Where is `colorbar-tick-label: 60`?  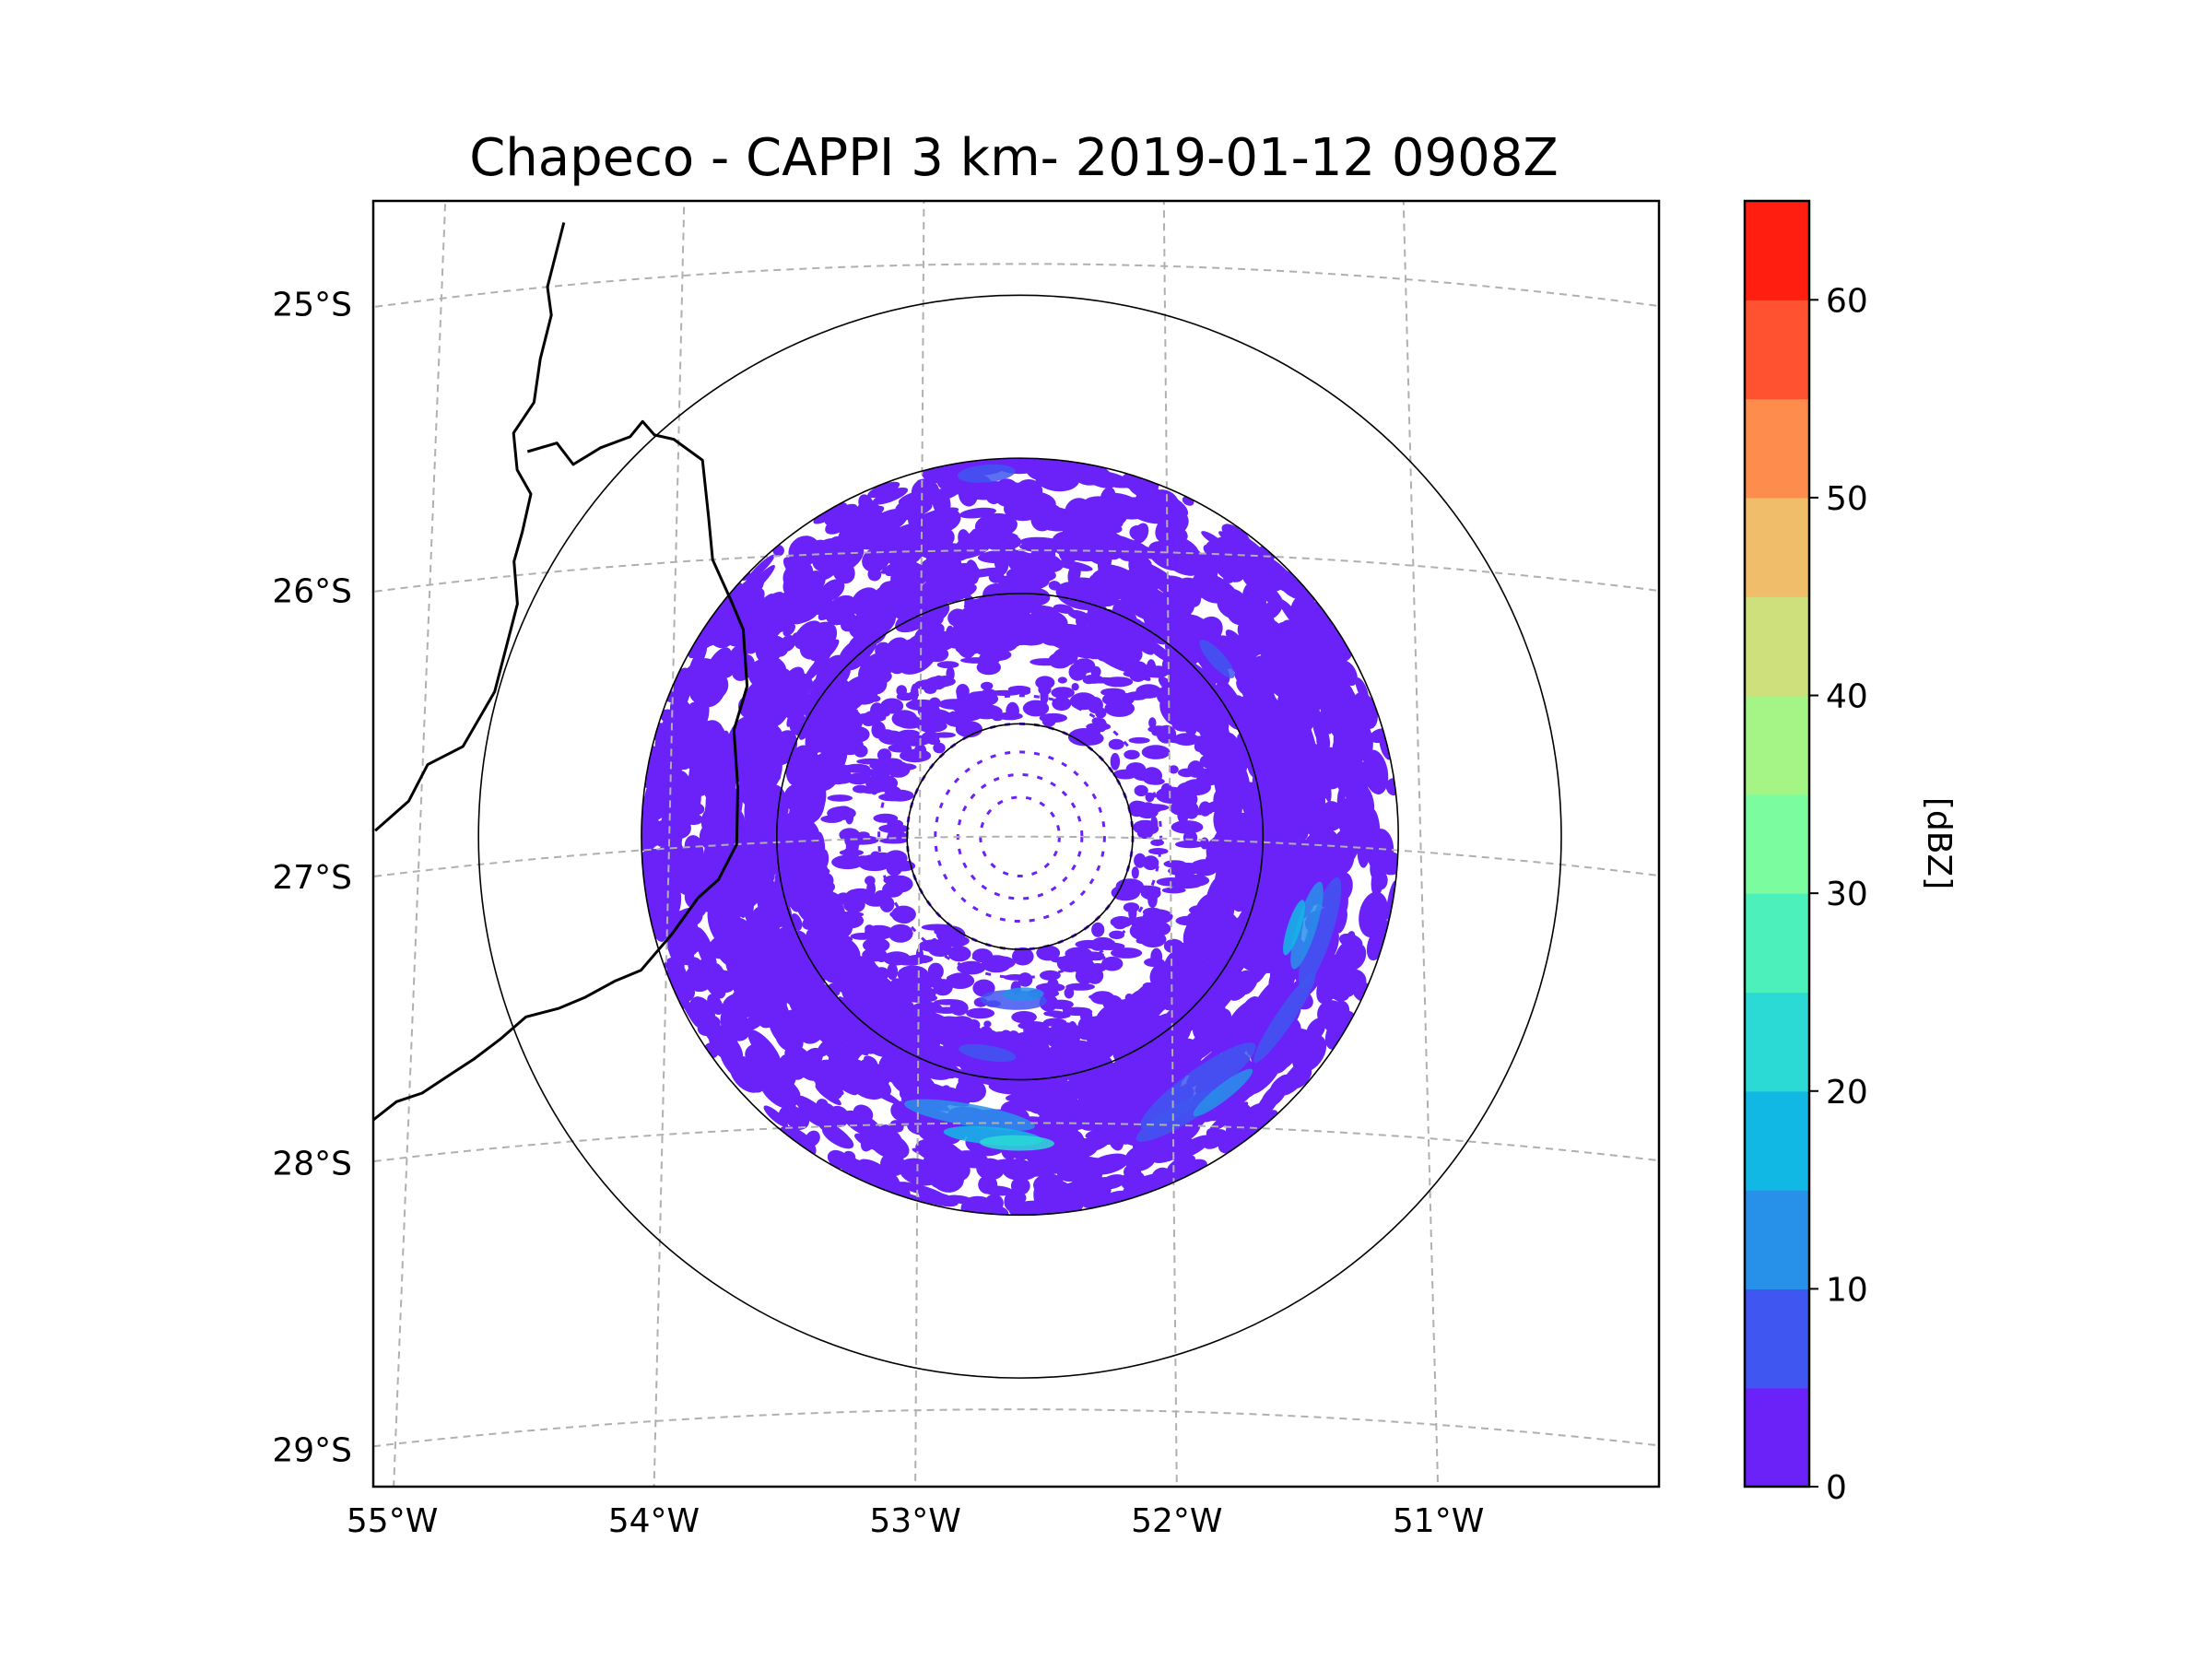 colorbar-tick-label: 60 is located at coordinates (1847, 301).